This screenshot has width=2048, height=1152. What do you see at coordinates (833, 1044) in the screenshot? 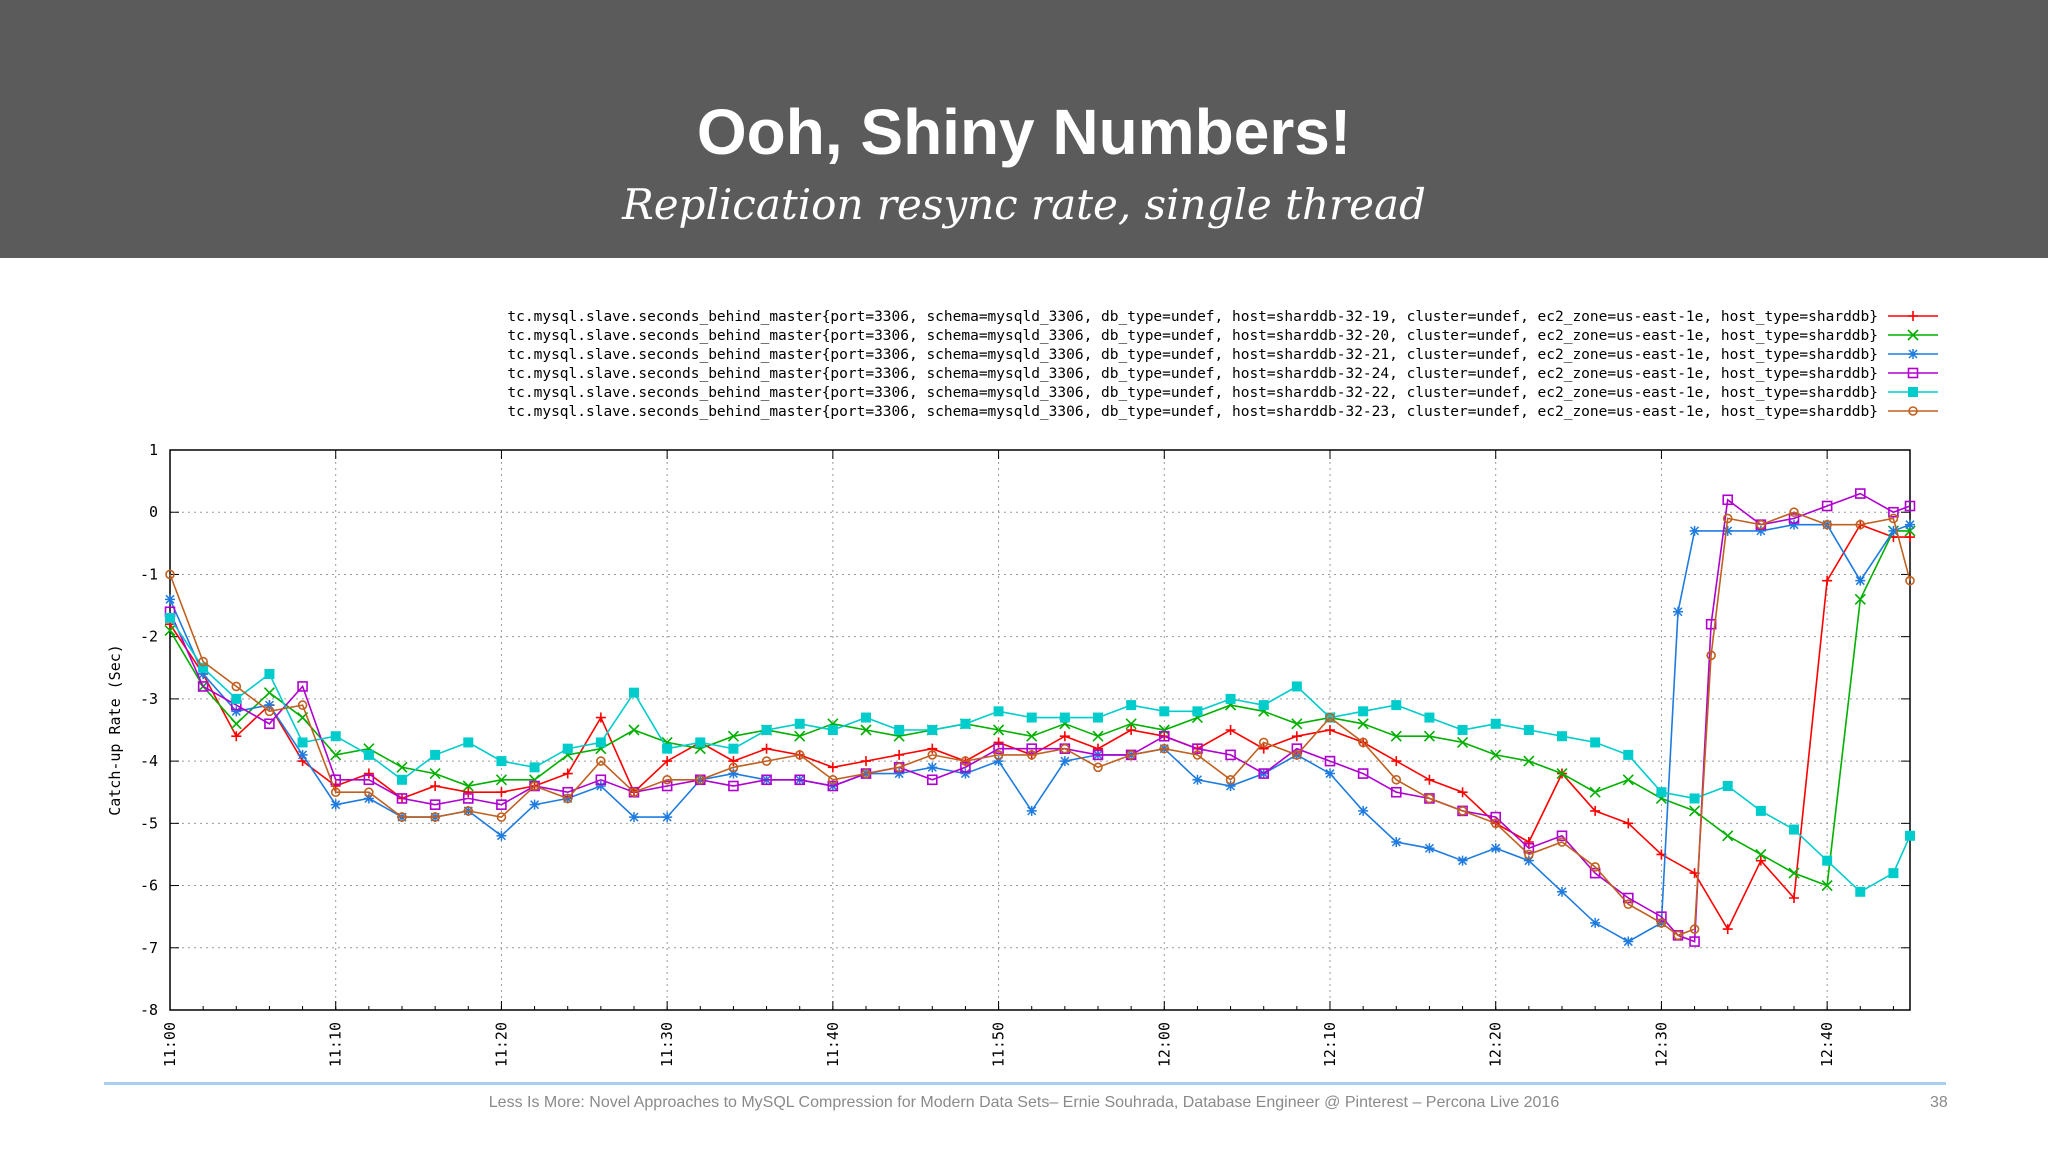
I see `x-tick-label: 11:40` at bounding box center [833, 1044].